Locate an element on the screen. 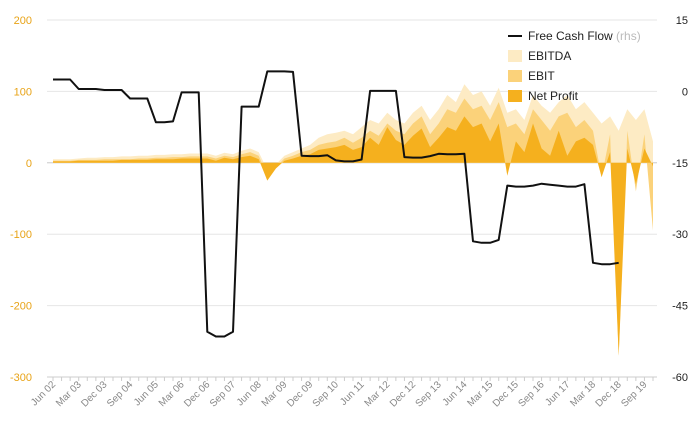 Image resolution: width=700 pixels, height=433 pixels. x-tick-label: Mar 18 is located at coordinates (583, 394).